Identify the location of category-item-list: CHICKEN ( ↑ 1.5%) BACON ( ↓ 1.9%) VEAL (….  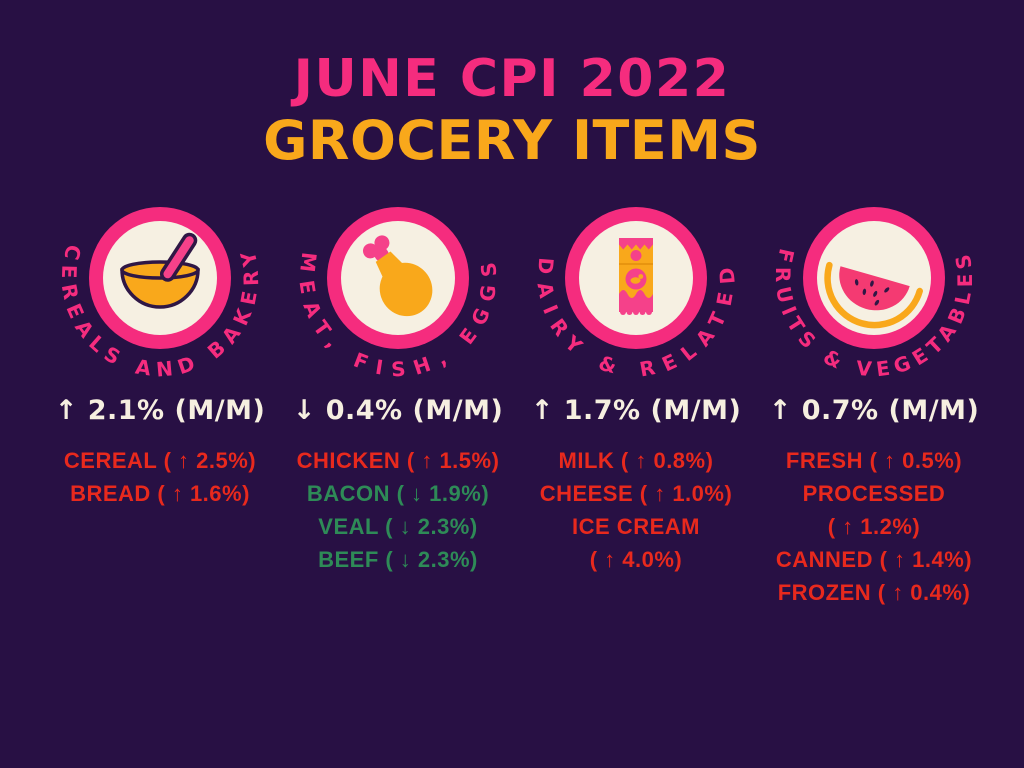
(398, 510).